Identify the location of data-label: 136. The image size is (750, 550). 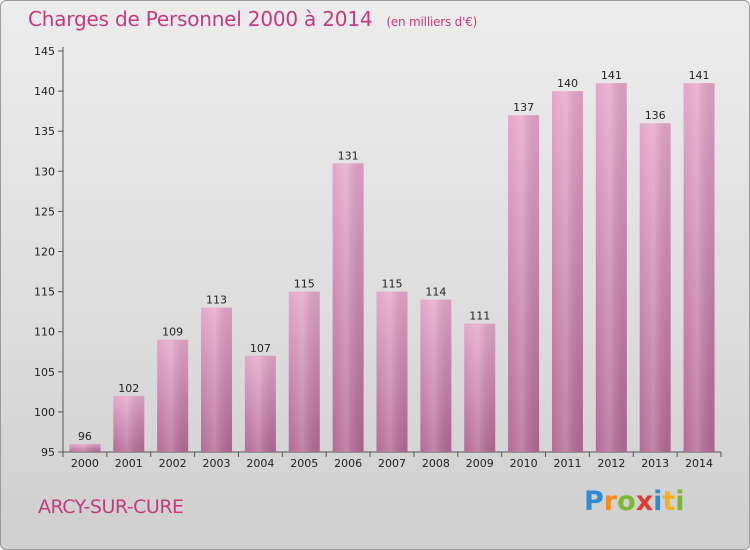
(655, 115).